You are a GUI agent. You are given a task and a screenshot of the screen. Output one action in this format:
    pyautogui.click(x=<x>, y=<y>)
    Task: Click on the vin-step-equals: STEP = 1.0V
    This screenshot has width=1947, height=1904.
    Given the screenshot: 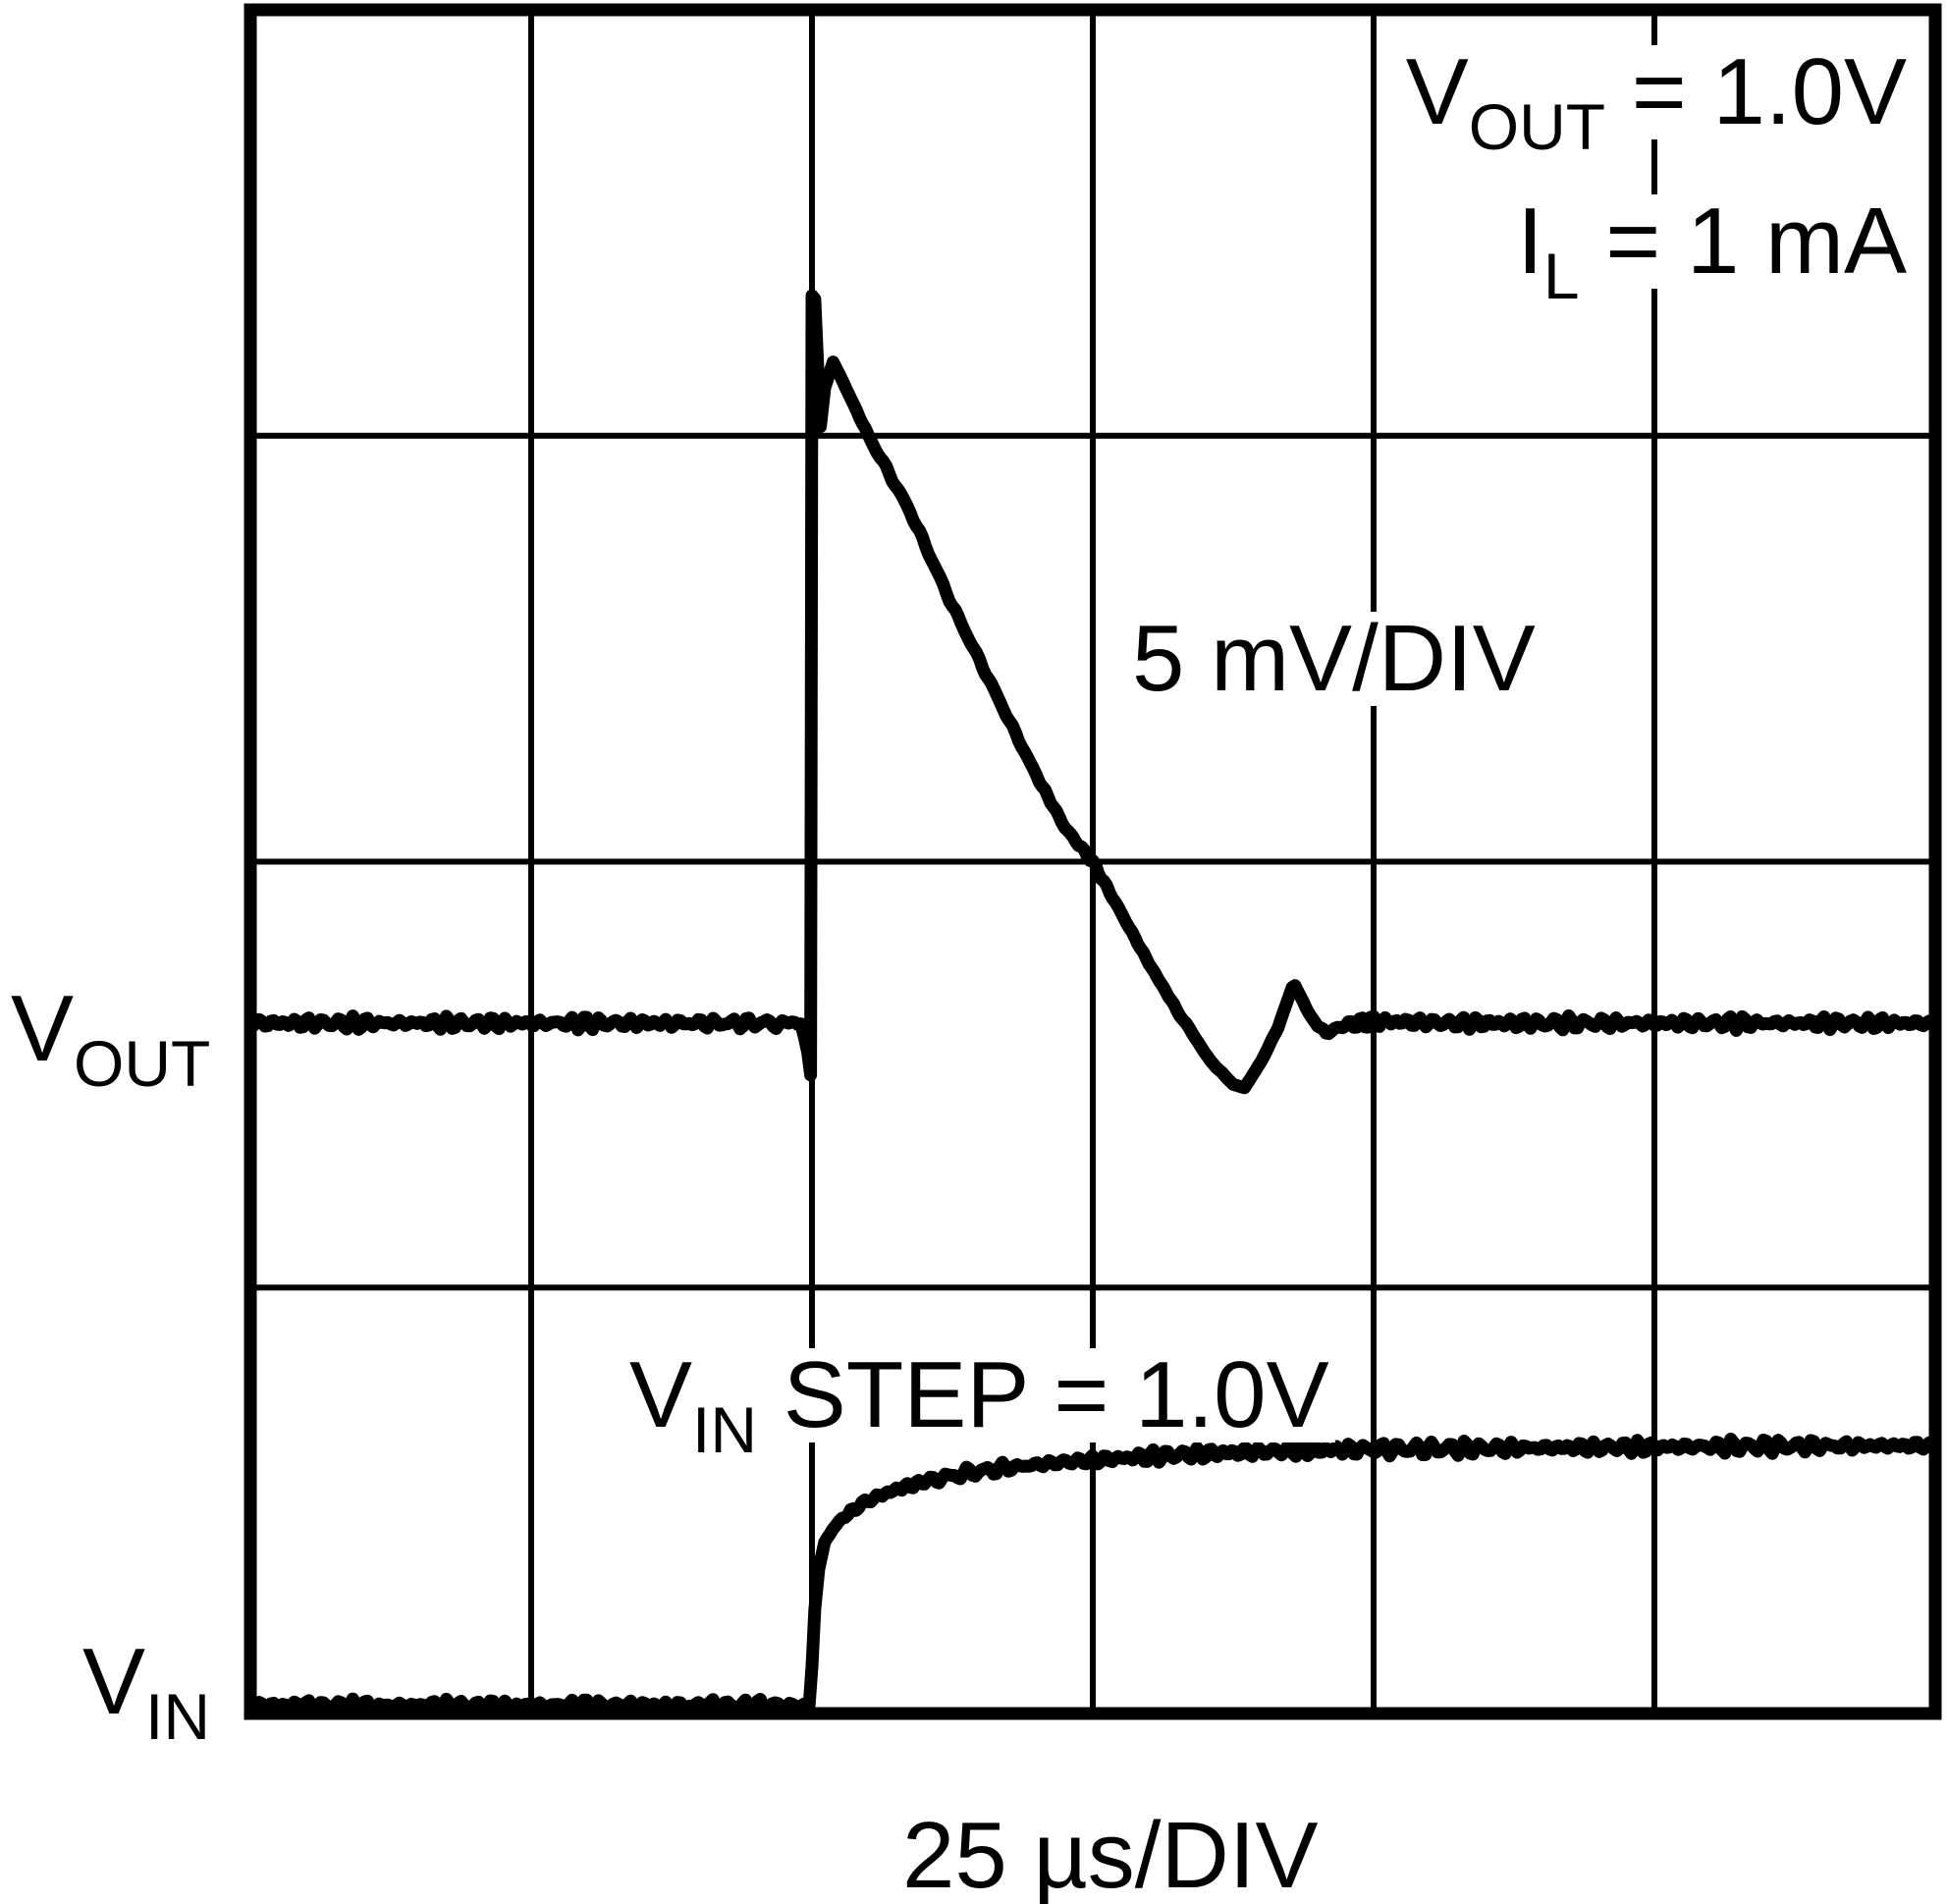 What is the action you would take?
    pyautogui.click(x=1043, y=1394)
    